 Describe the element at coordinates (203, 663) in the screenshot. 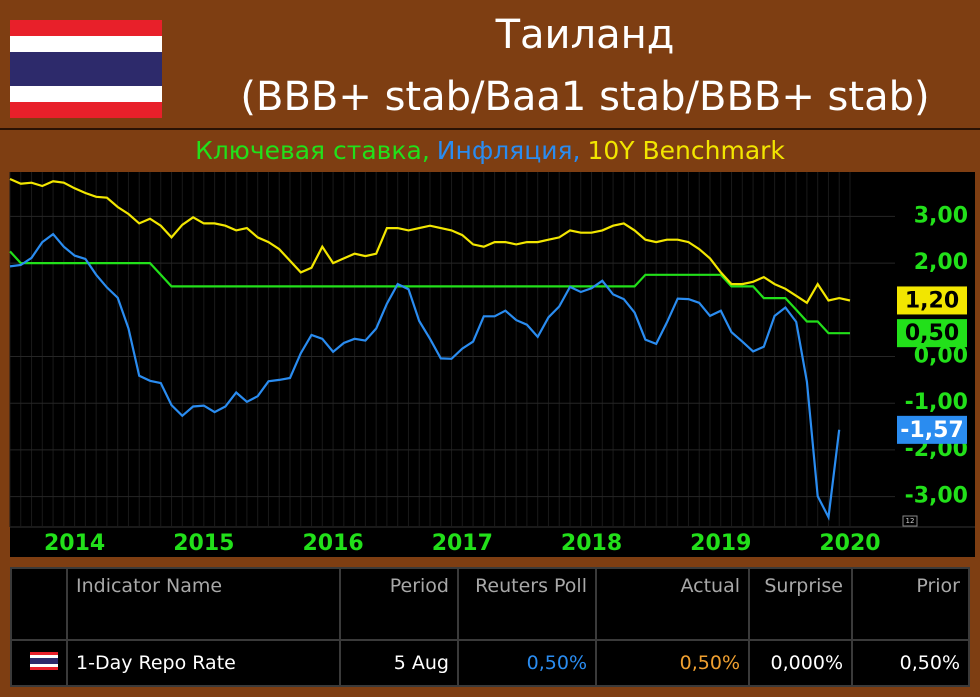

I see `cell: 1-Day Repo Rate` at that location.